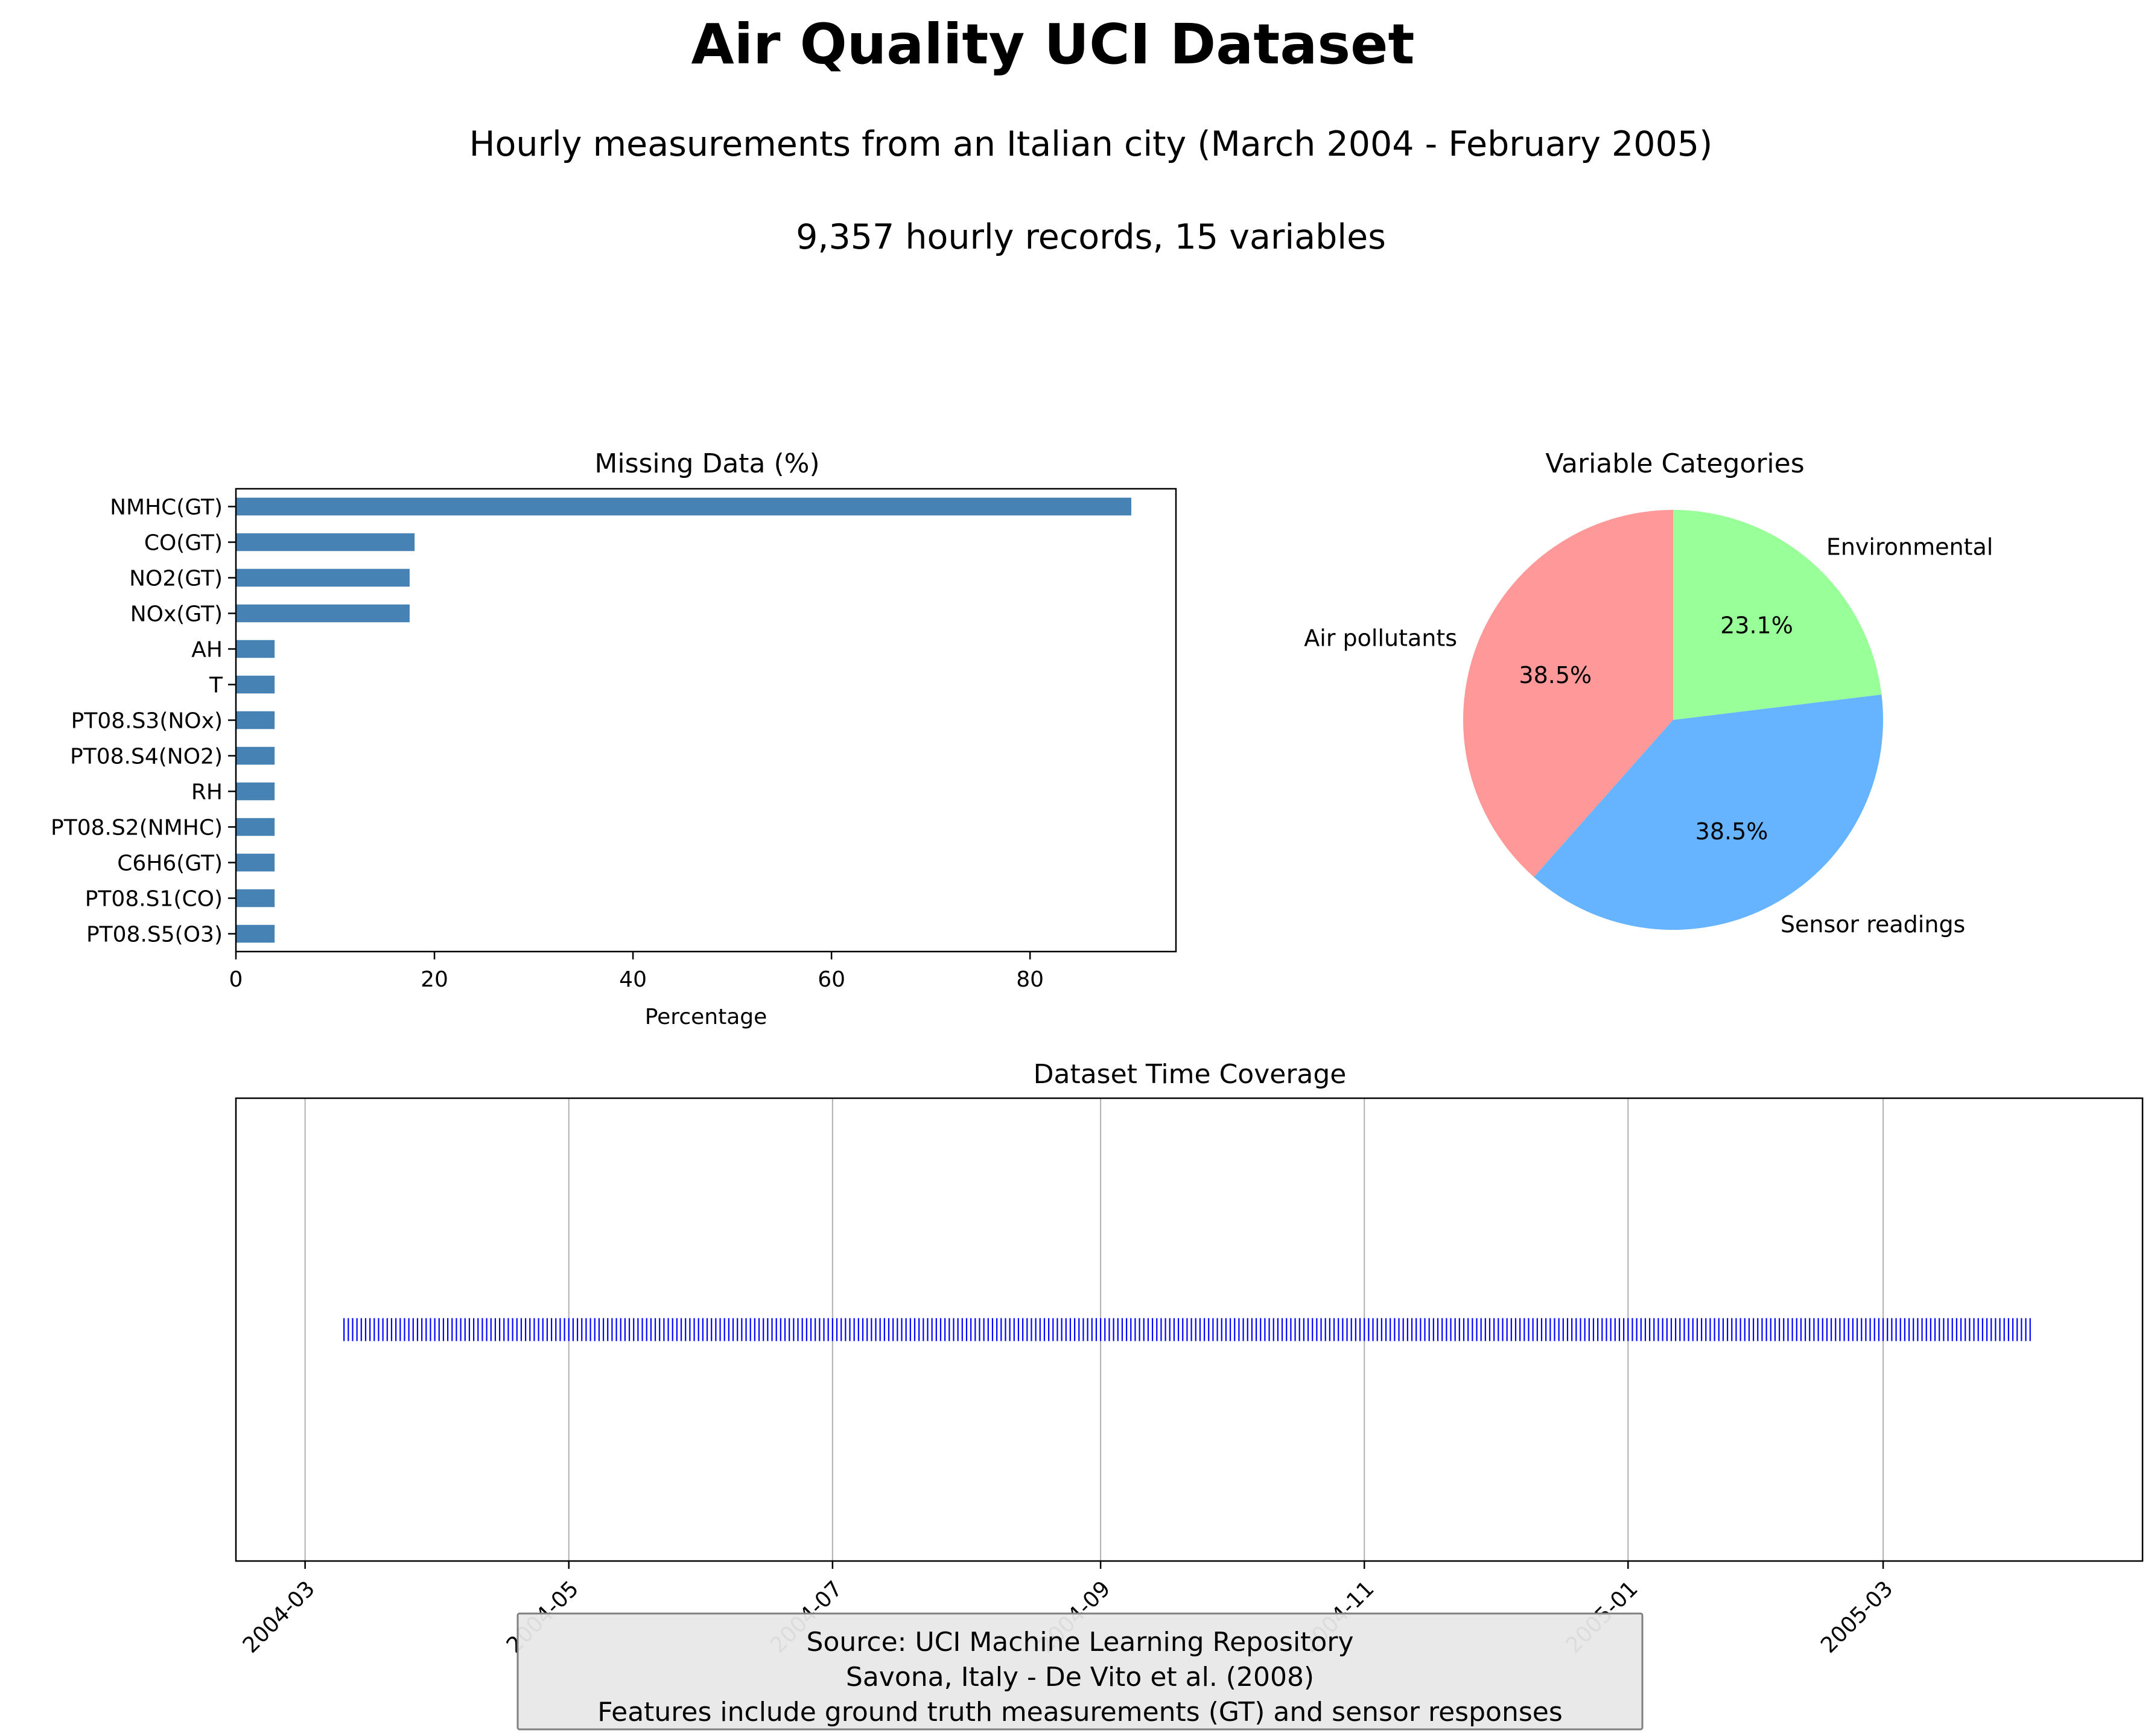 This screenshot has height=1736, width=2154. I want to click on missing-x-ticks: 0 20 40 60 80, so click(636, 972).